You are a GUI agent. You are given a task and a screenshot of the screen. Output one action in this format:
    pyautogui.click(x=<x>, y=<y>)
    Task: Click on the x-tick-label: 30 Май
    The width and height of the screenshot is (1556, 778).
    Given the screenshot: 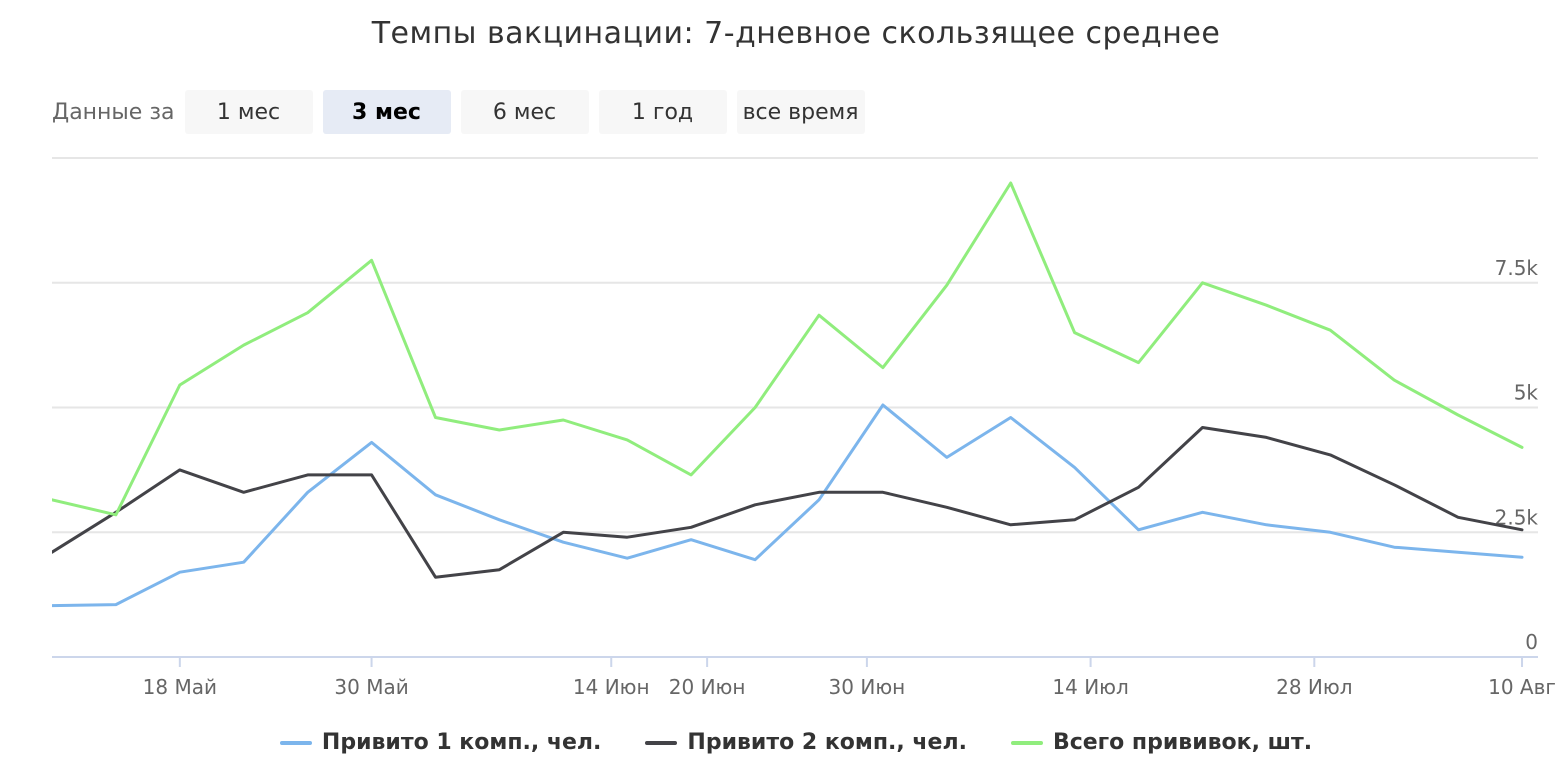 What is the action you would take?
    pyautogui.click(x=371, y=687)
    